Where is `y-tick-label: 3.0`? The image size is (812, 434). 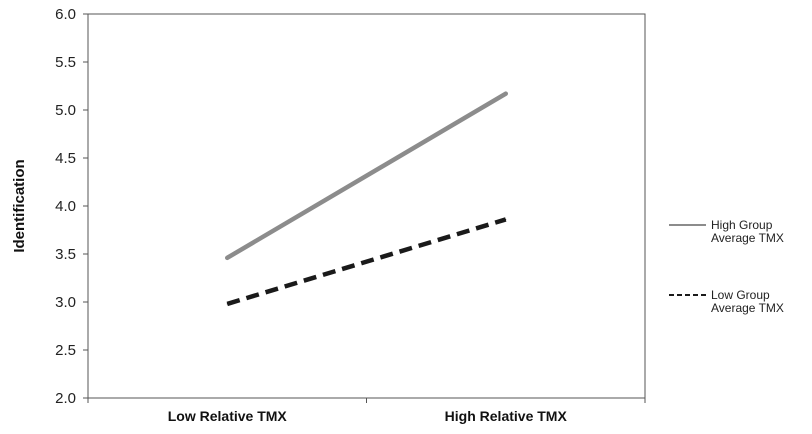
y-tick-label: 3.0 is located at coordinates (65, 302).